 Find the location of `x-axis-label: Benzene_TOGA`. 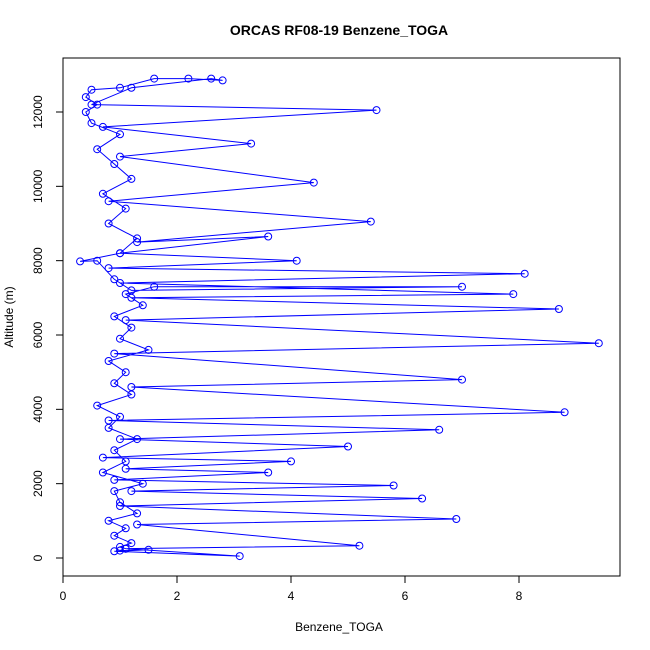

x-axis-label: Benzene_TOGA is located at coordinates (339, 627).